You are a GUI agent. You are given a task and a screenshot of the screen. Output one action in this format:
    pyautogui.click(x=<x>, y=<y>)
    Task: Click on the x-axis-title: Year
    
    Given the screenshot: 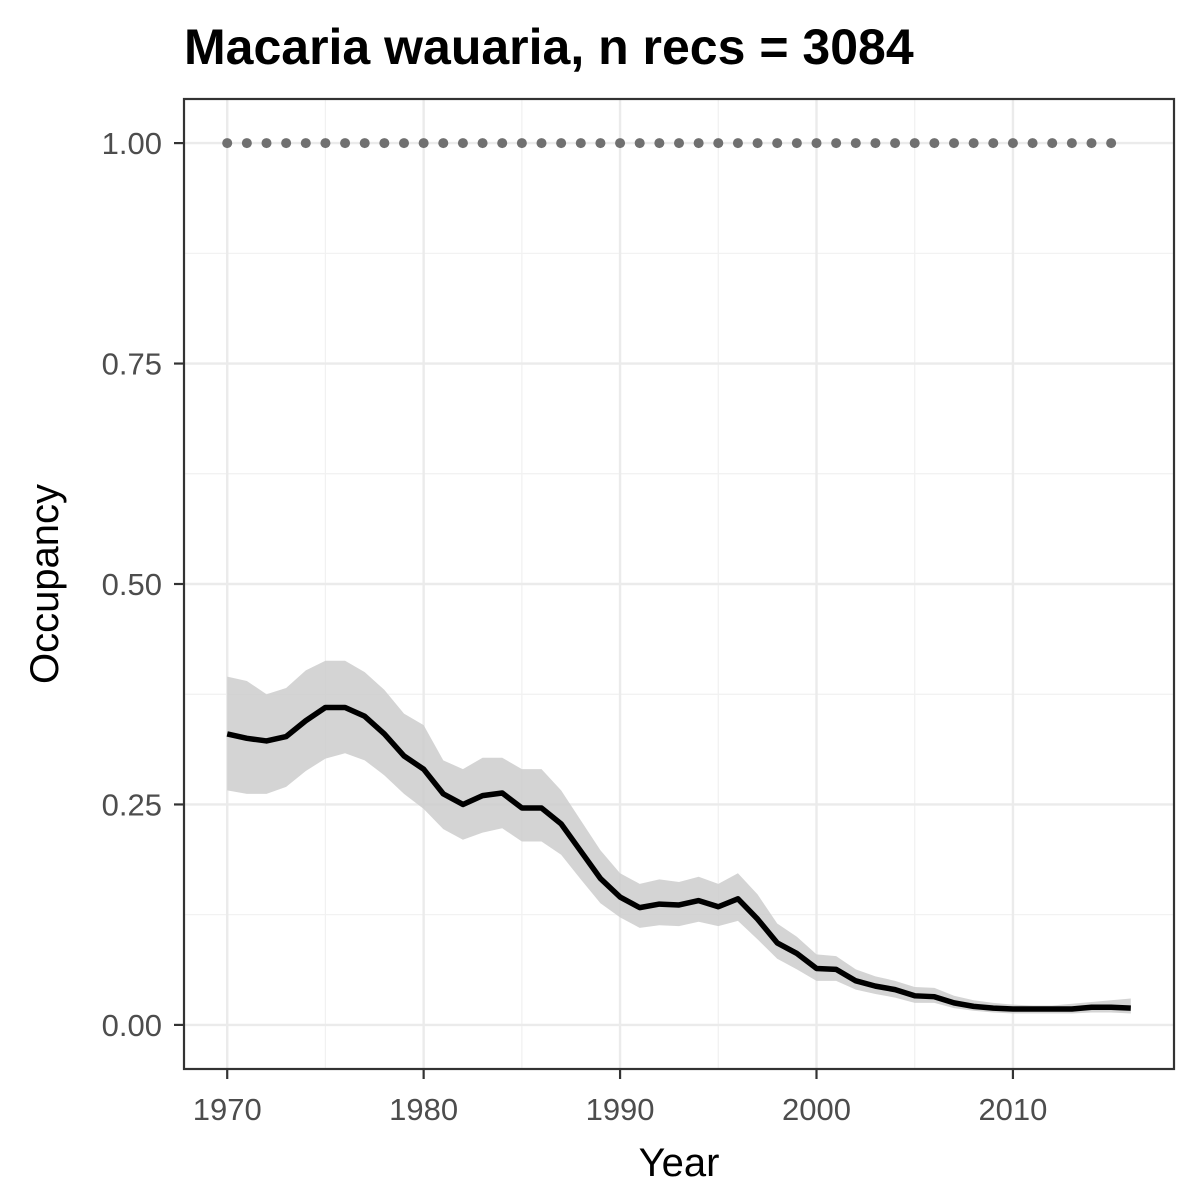 What is the action you would take?
    pyautogui.click(x=679, y=1163)
    